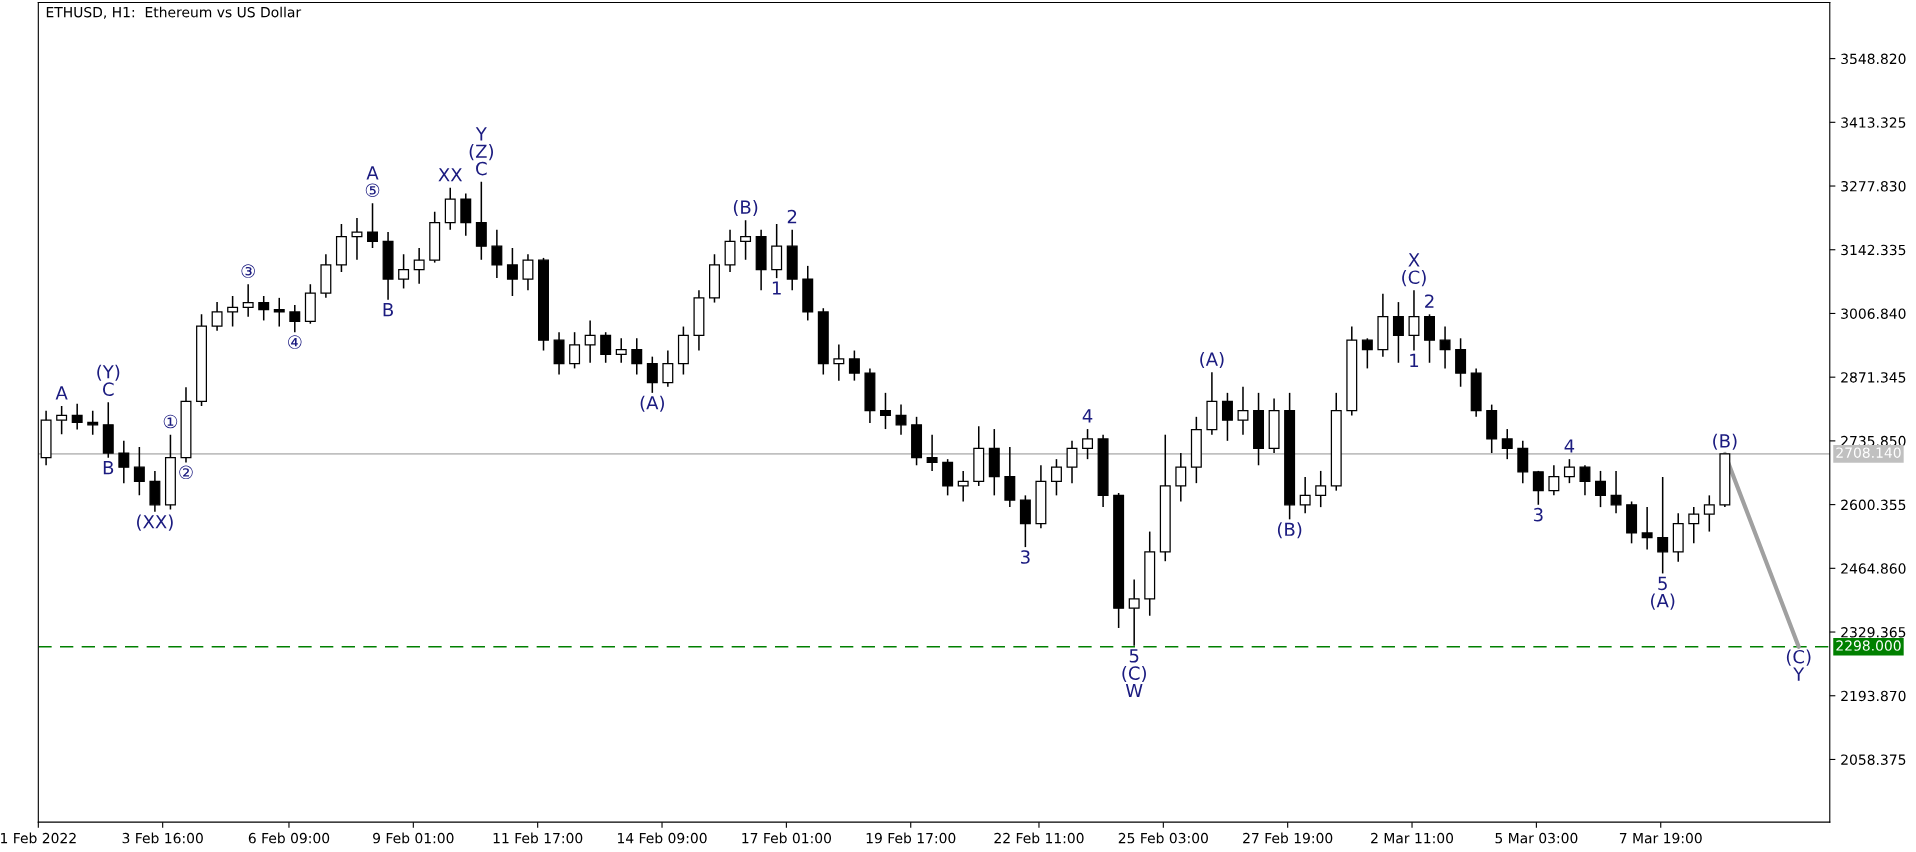 The width and height of the screenshot is (1916, 852). Describe the element at coordinates (1873, 250) in the screenshot. I see `y-tick-label: 3142.335` at that location.